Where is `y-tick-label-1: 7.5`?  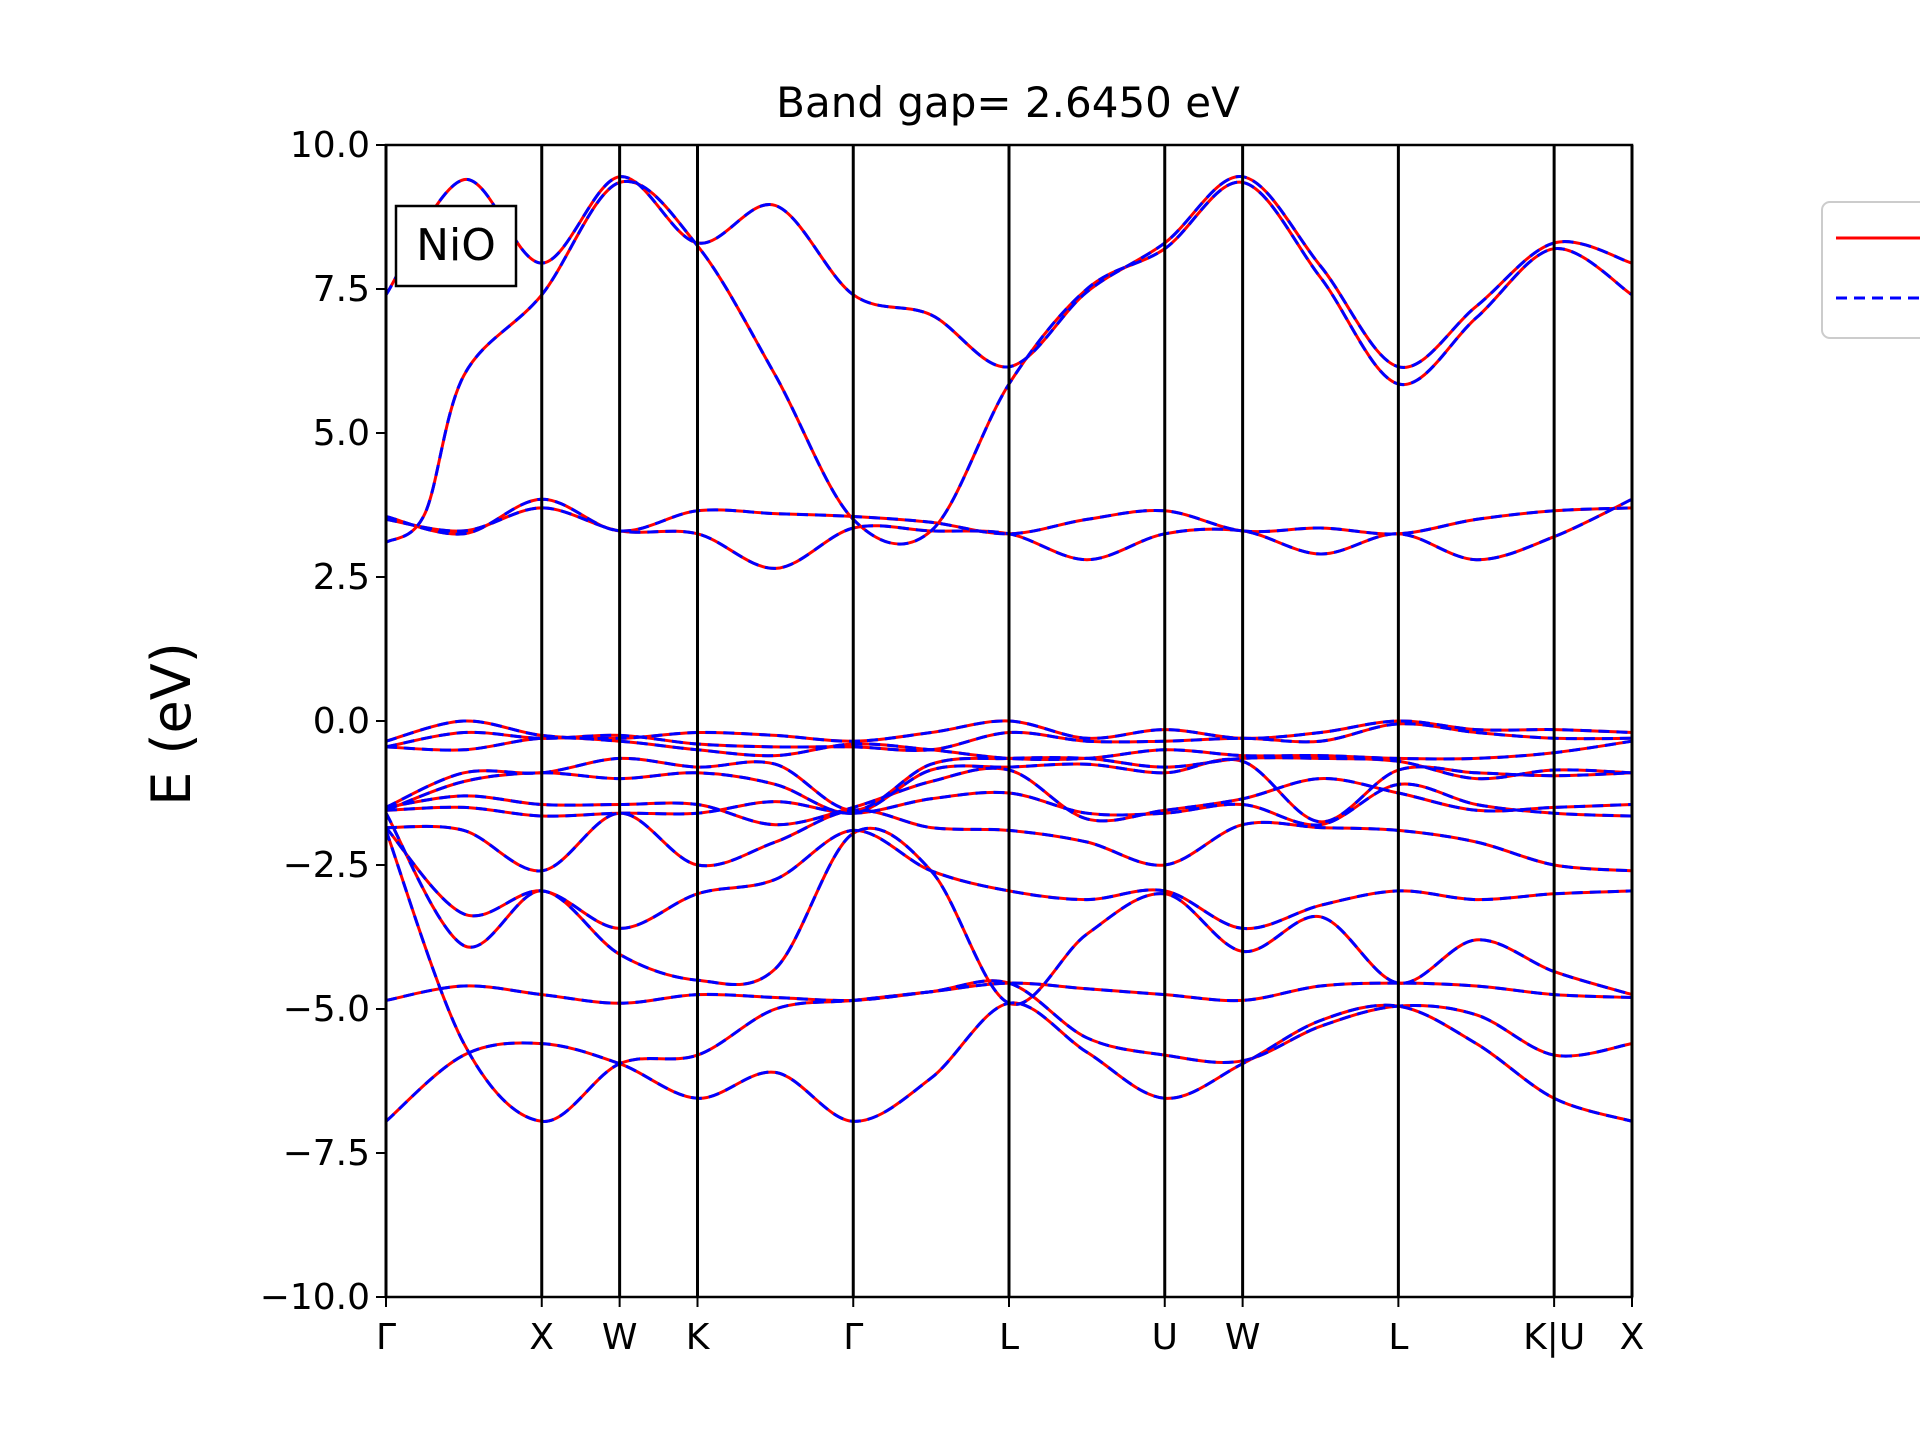
y-tick-label-1: 7.5 is located at coordinates (341, 289).